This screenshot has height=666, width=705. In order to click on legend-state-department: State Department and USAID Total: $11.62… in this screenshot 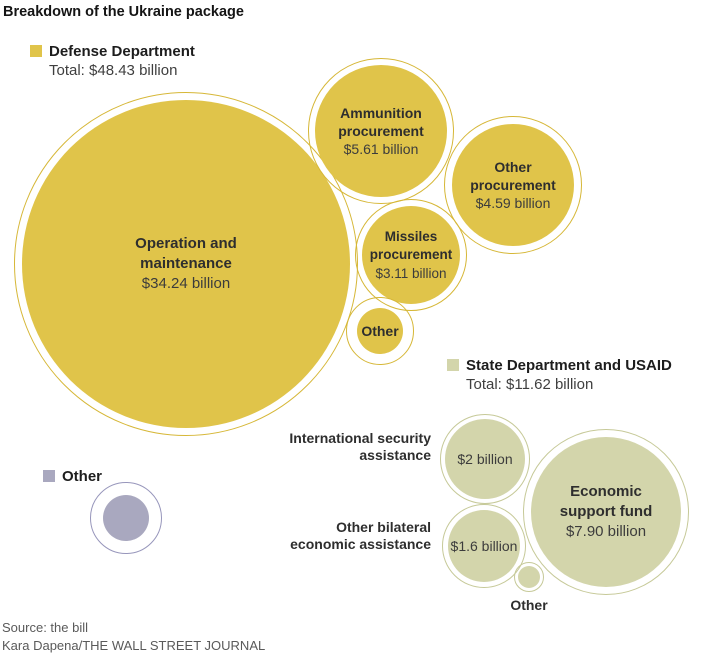, I will do `click(559, 375)`.